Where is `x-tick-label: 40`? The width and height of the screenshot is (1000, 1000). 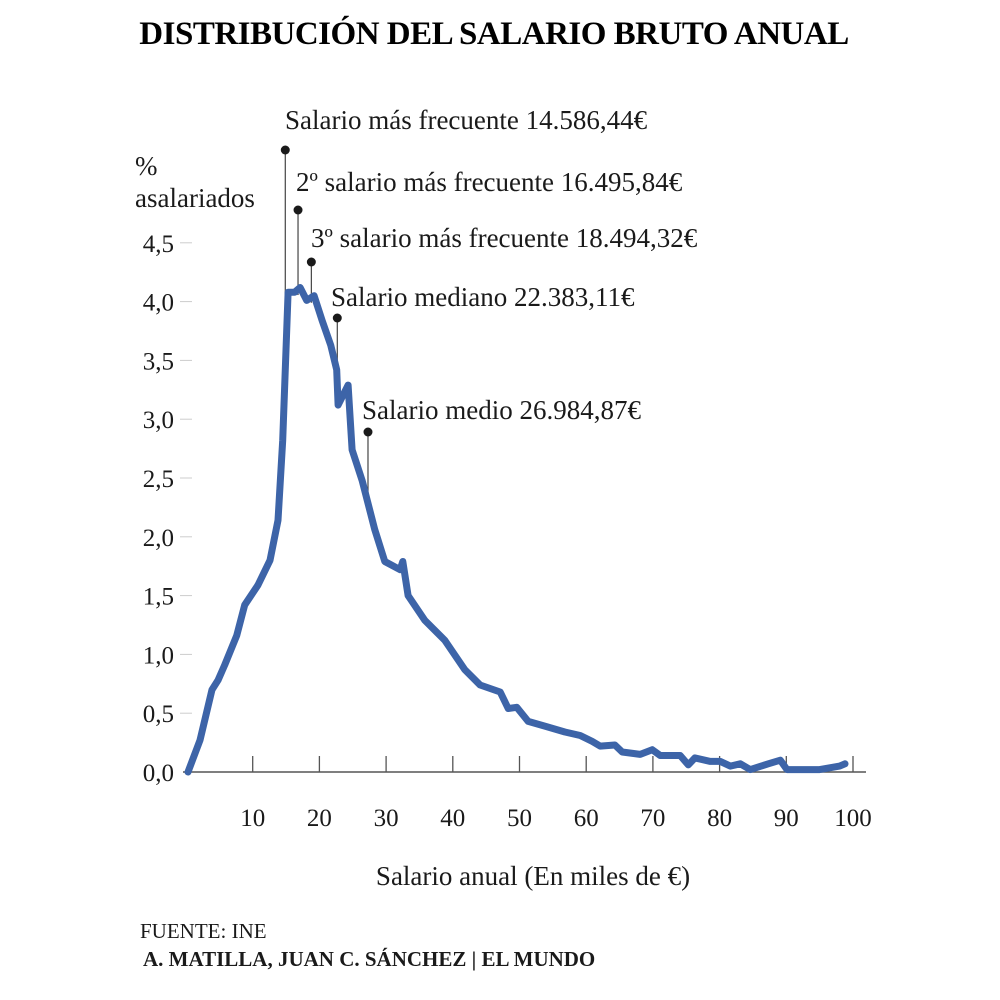 x-tick-label: 40 is located at coordinates (452, 818).